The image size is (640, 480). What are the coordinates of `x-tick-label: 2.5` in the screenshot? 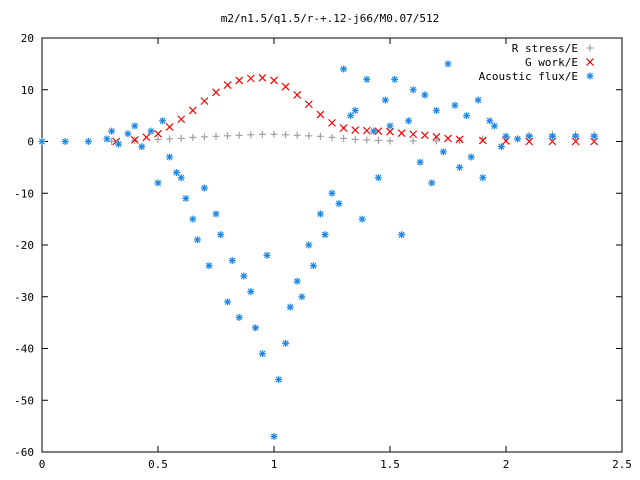 It's located at (622, 464).